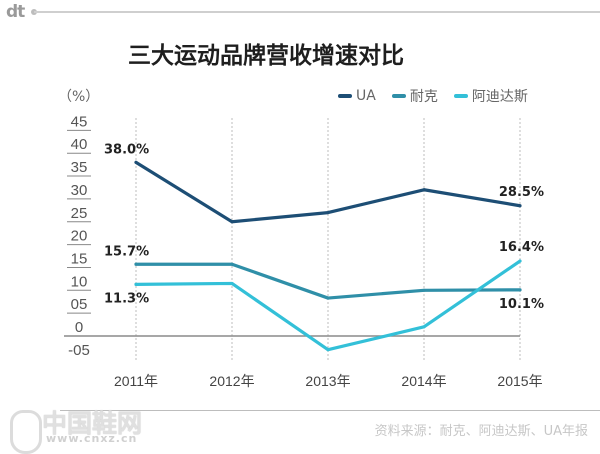 This screenshot has width=600, height=454. I want to click on legend-label-ua: UA, so click(366, 96).